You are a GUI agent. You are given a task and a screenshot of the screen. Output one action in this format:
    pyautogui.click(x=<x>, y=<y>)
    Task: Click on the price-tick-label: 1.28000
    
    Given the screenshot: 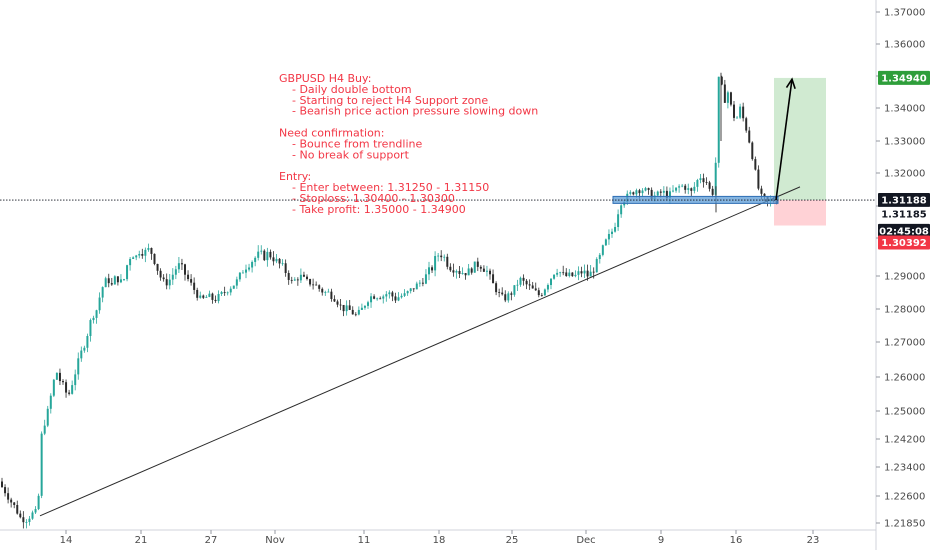 What is the action you would take?
    pyautogui.click(x=904, y=310)
    